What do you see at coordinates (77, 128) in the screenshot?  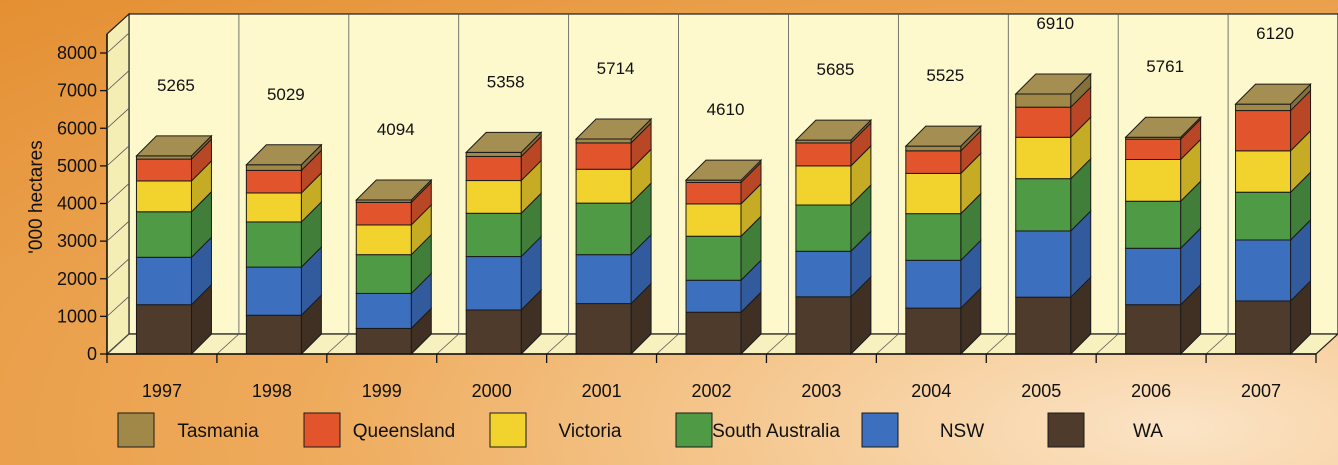 I see `y-tick-label: 6000` at bounding box center [77, 128].